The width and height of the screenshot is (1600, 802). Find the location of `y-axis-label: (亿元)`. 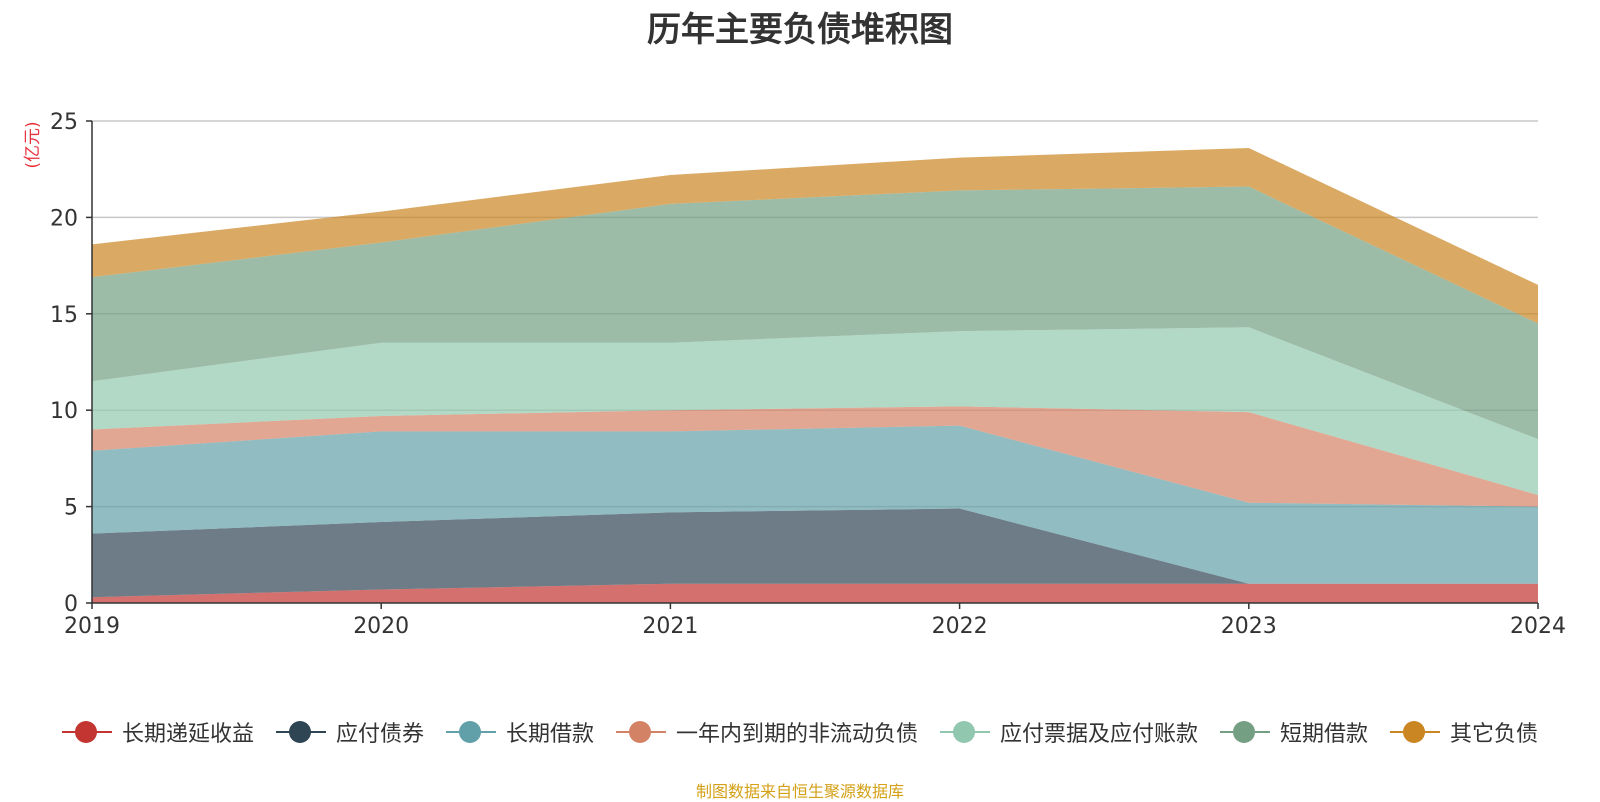

y-axis-label: (亿元) is located at coordinates (33, 144).